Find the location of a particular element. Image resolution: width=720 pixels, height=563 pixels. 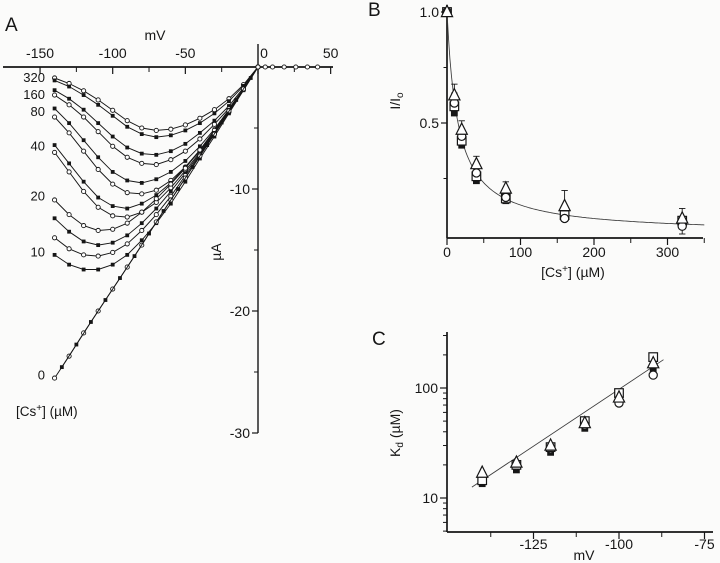

tick-label: 1.0 is located at coordinates (430, 12).